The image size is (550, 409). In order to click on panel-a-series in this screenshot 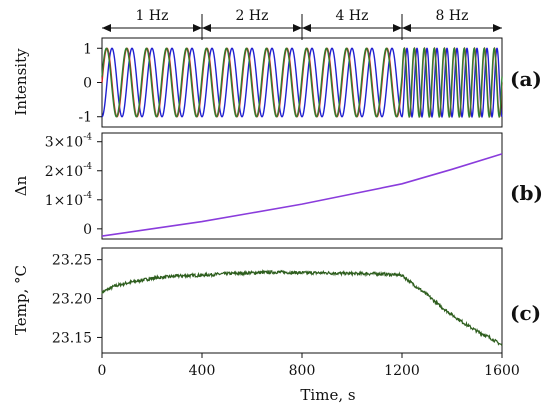, I will do `click(302, 83)`.